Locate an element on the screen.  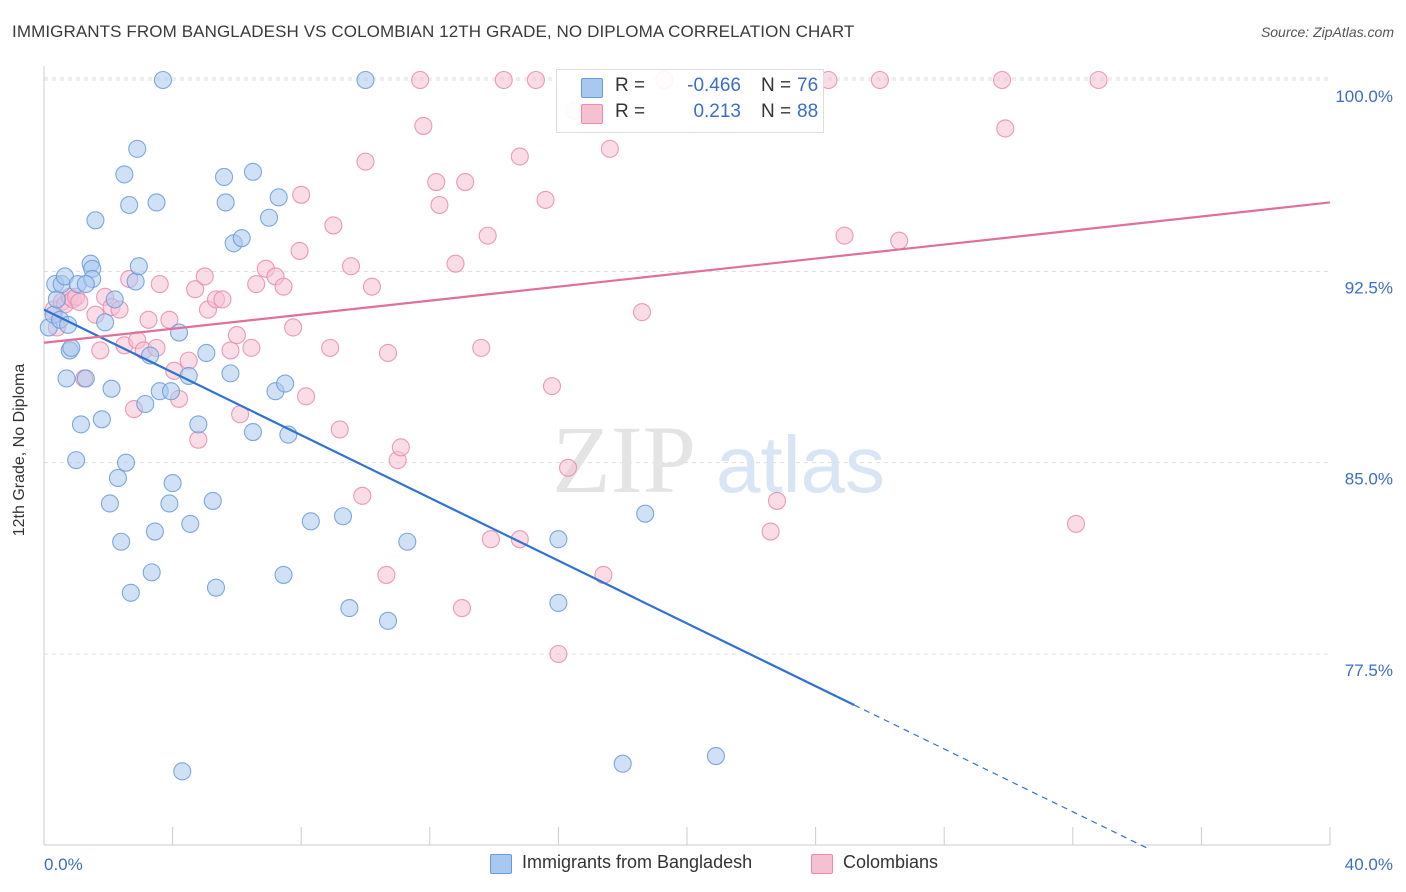
source-label: Source: ZipAtlas.com is located at coordinates (1327, 32).